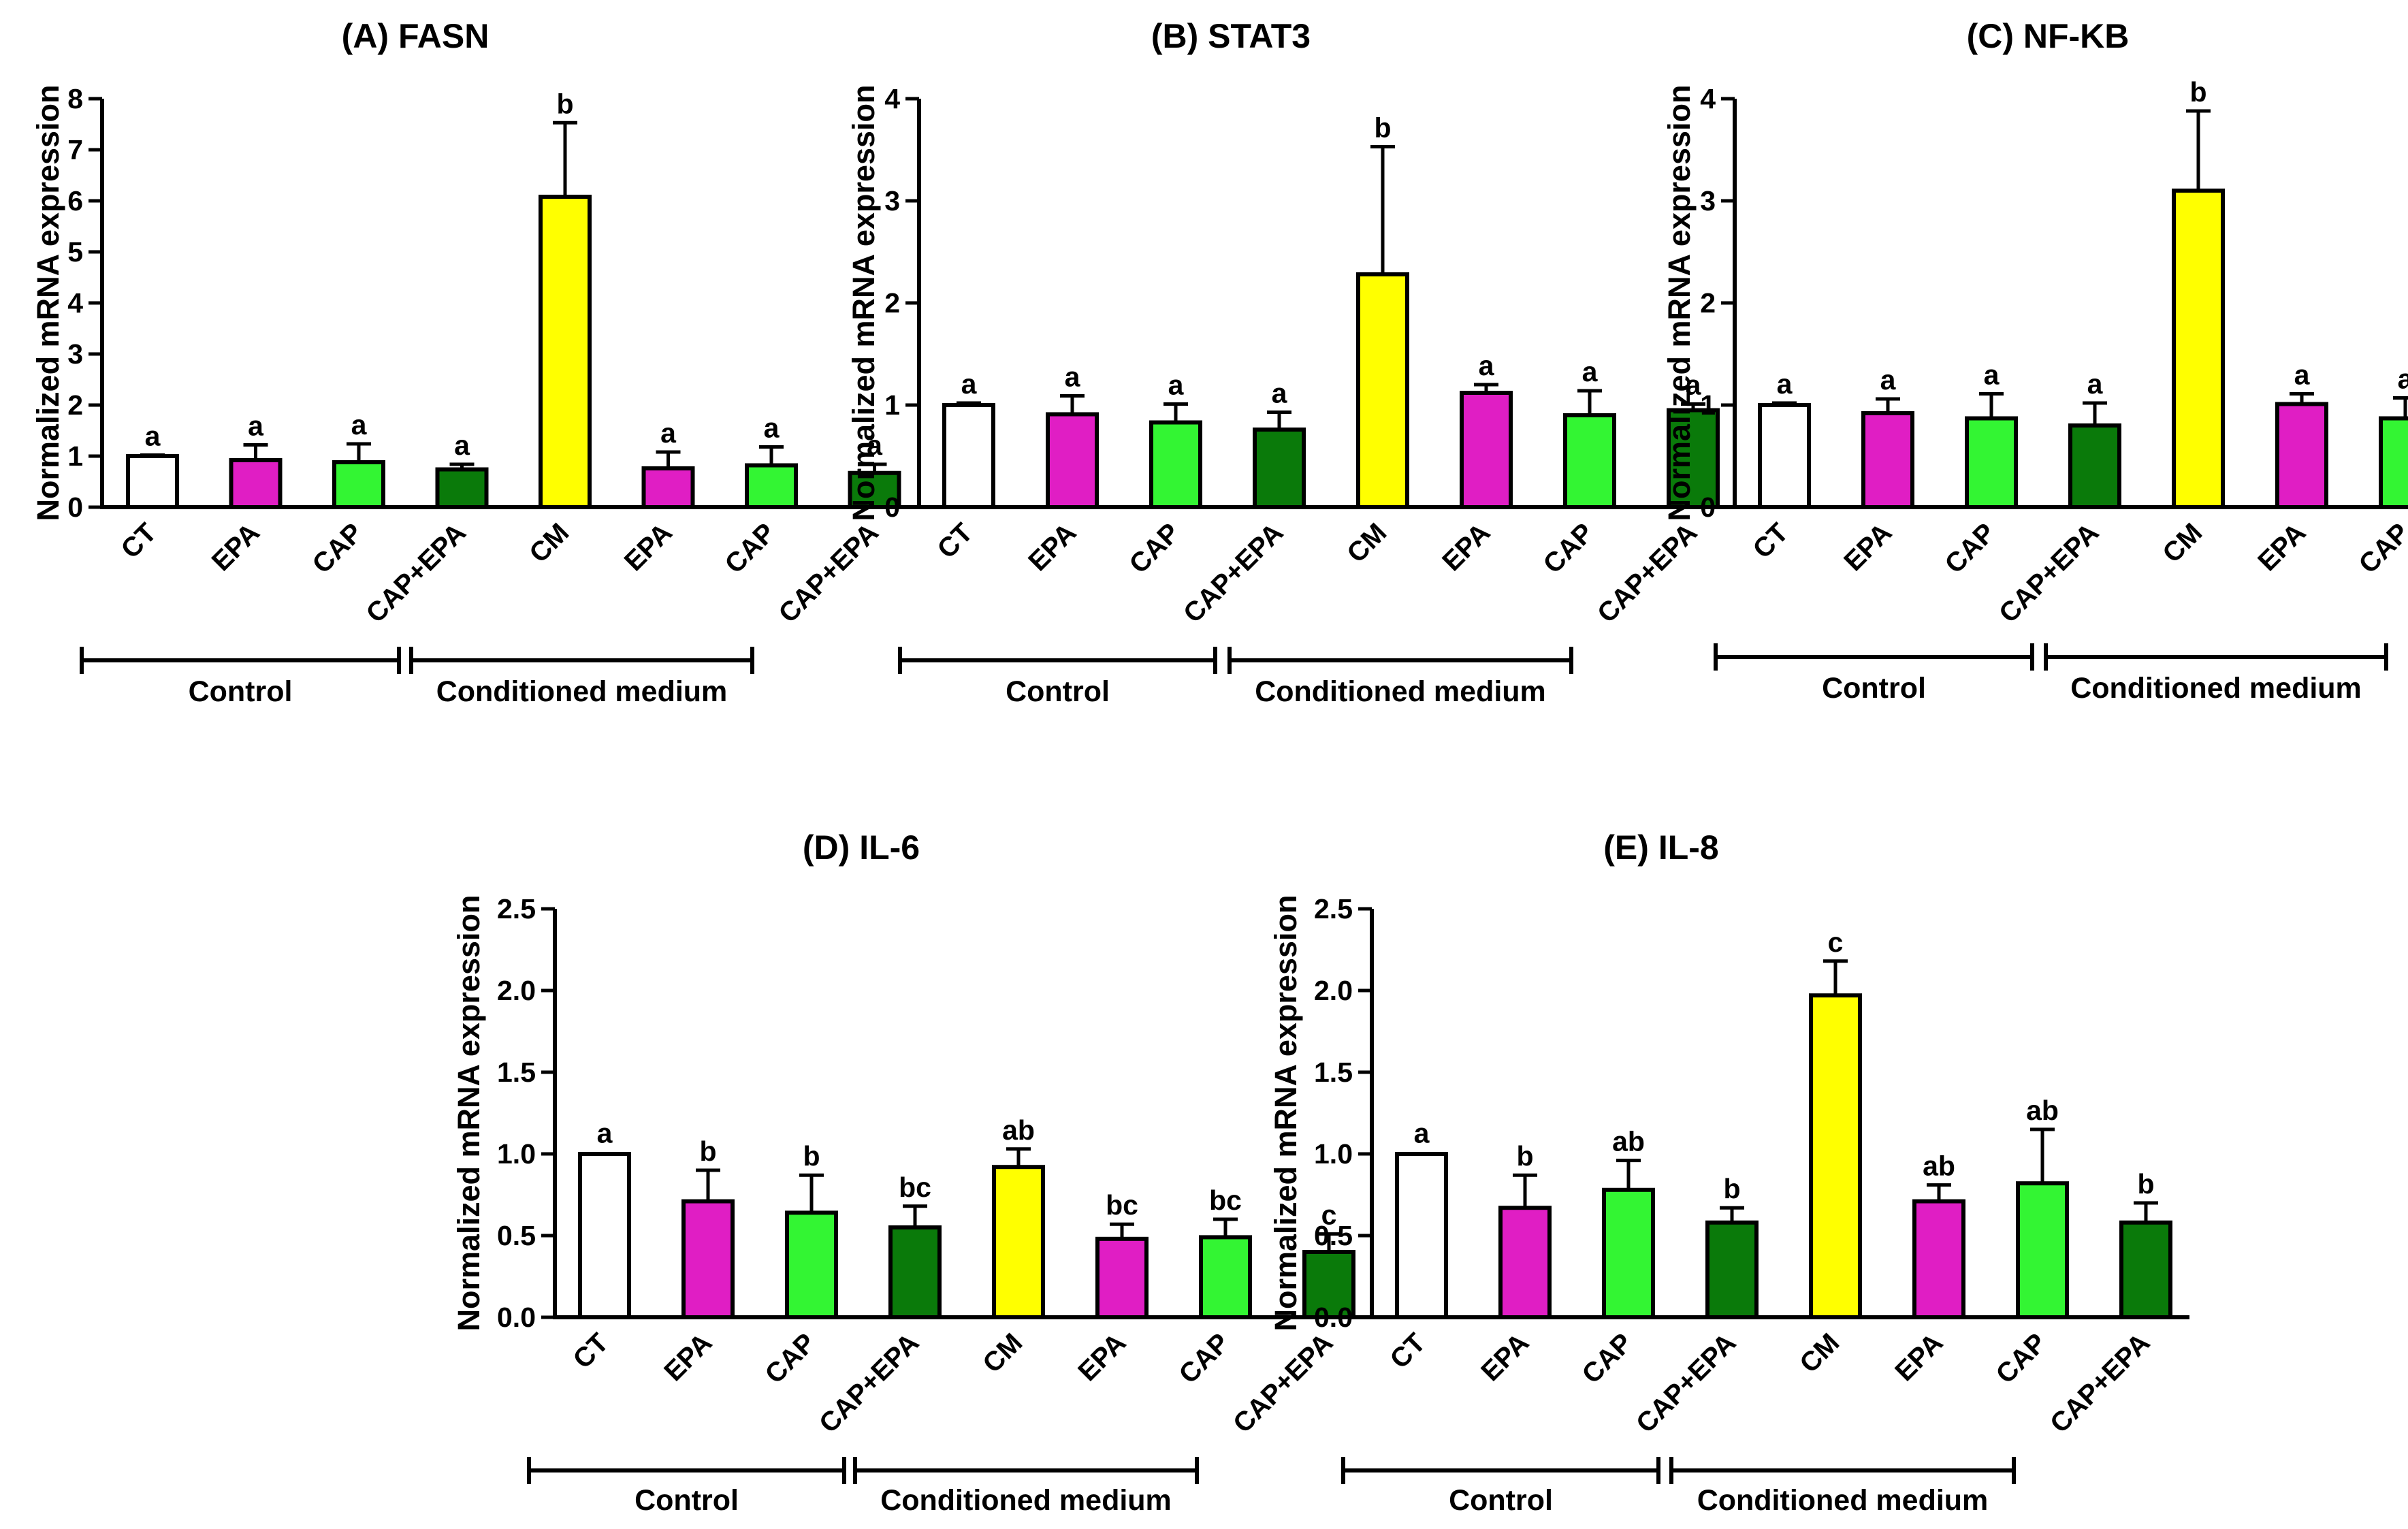 Image resolution: width=2408 pixels, height=1529 pixels. Describe the element at coordinates (75, 98) in the screenshot. I see `y-tick-label: 8` at that location.